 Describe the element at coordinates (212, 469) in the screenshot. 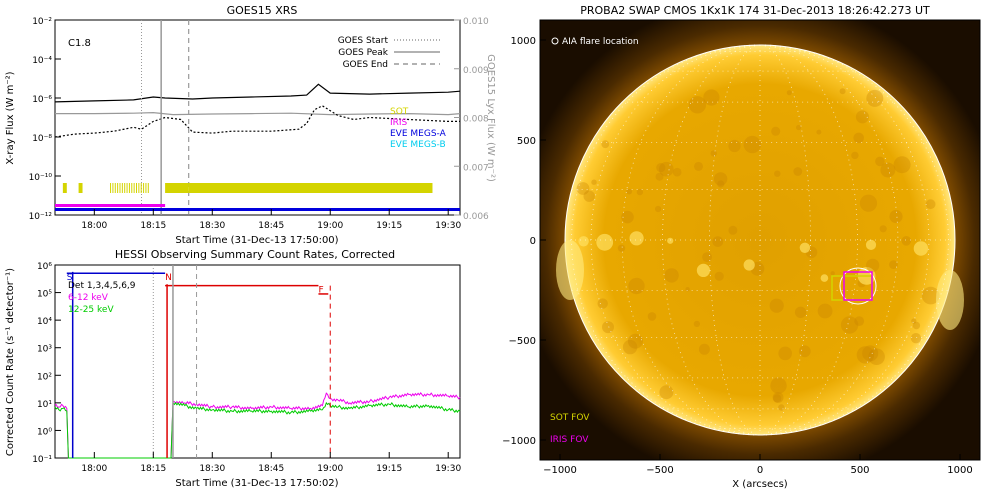

I see `hessi-x-tick-label: 18:30` at that location.